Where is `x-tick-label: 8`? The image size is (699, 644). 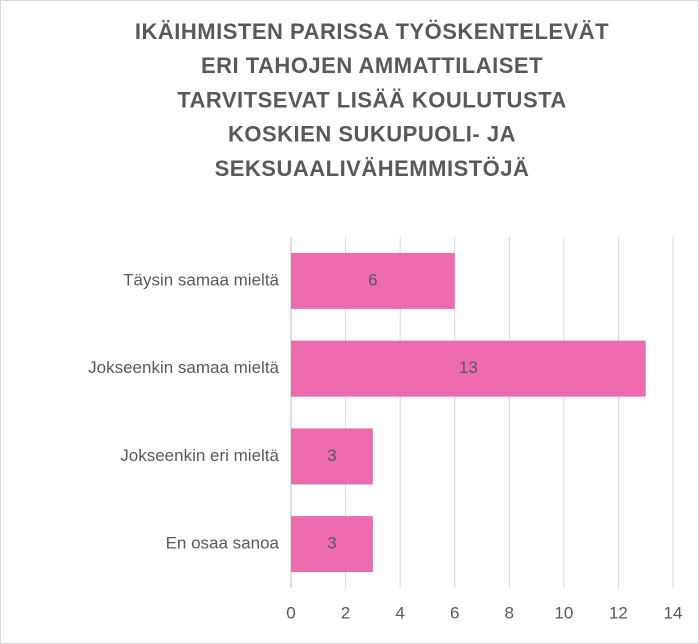 x-tick-label: 8 is located at coordinates (509, 612).